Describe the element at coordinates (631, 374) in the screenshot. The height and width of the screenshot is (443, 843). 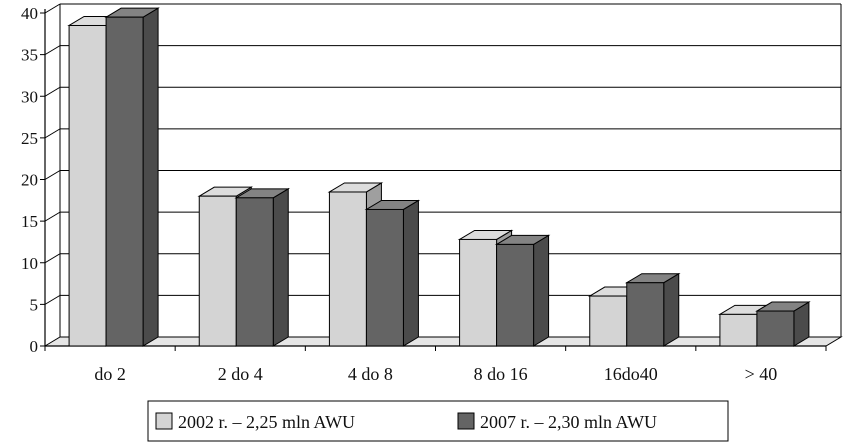
I see `x-category-label: 16do40` at that location.